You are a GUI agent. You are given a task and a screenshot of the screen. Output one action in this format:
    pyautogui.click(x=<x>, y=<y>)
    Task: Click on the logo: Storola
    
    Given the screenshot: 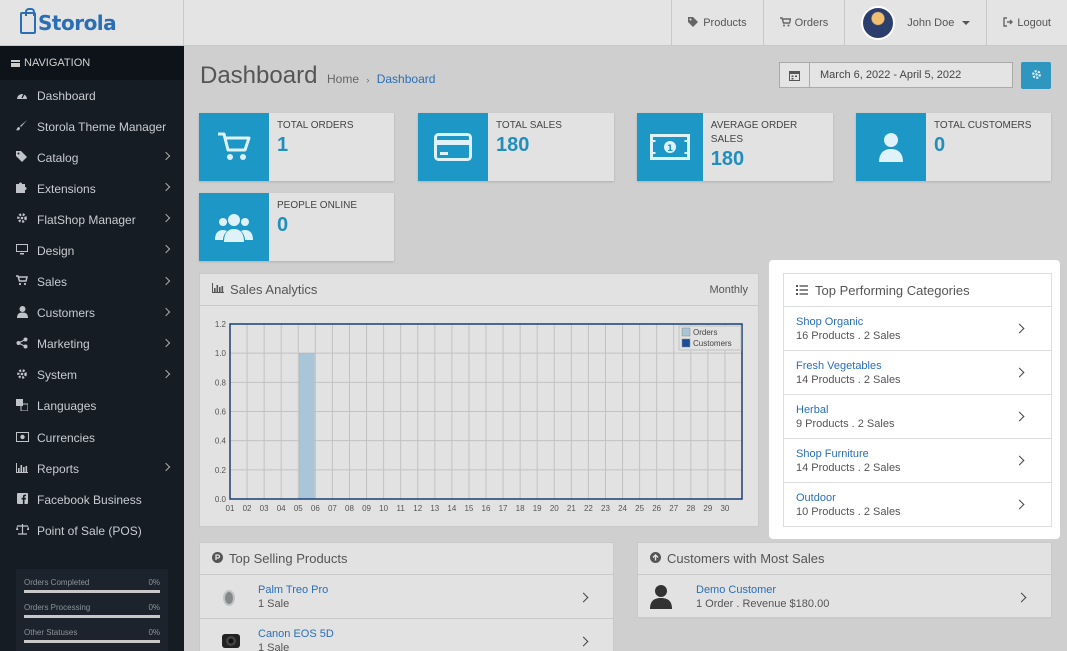 What is the action you would take?
    pyautogui.click(x=92, y=23)
    